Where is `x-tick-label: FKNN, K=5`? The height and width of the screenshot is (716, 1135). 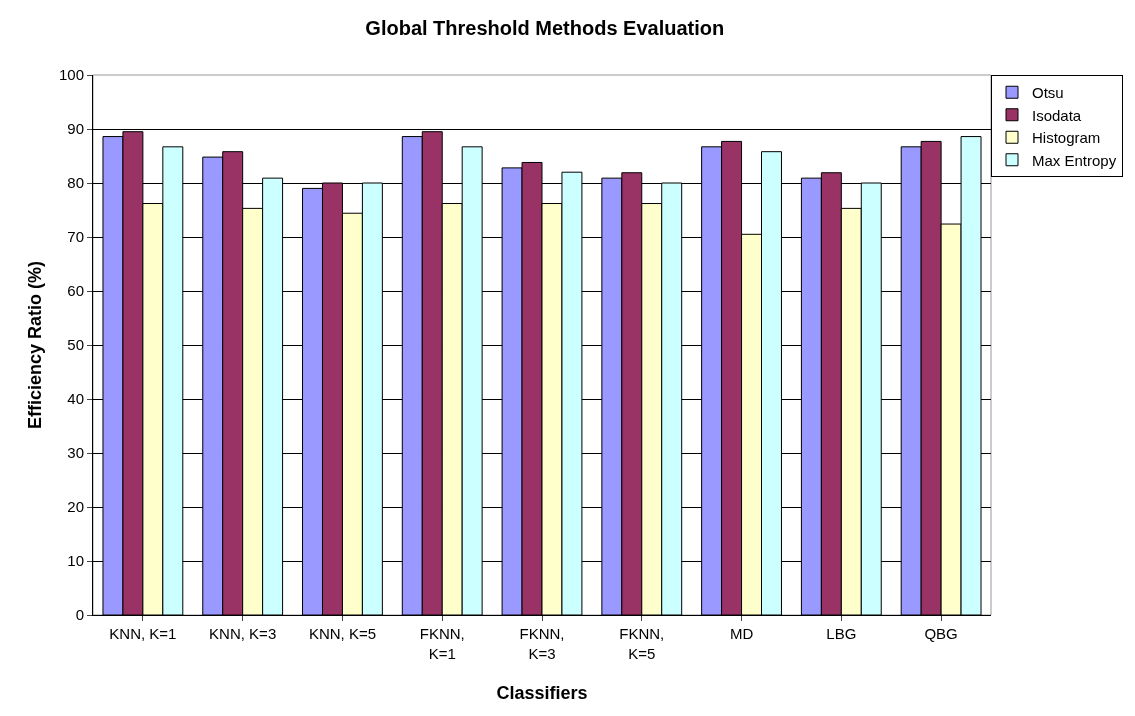
x-tick-label: FKNN, K=5 is located at coordinates (642, 643).